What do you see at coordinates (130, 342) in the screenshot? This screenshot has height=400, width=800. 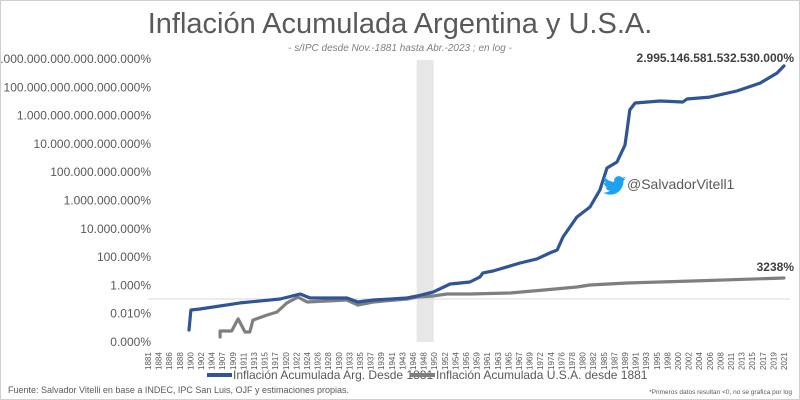 I see `y-tick-label: 0.000%` at bounding box center [130, 342].